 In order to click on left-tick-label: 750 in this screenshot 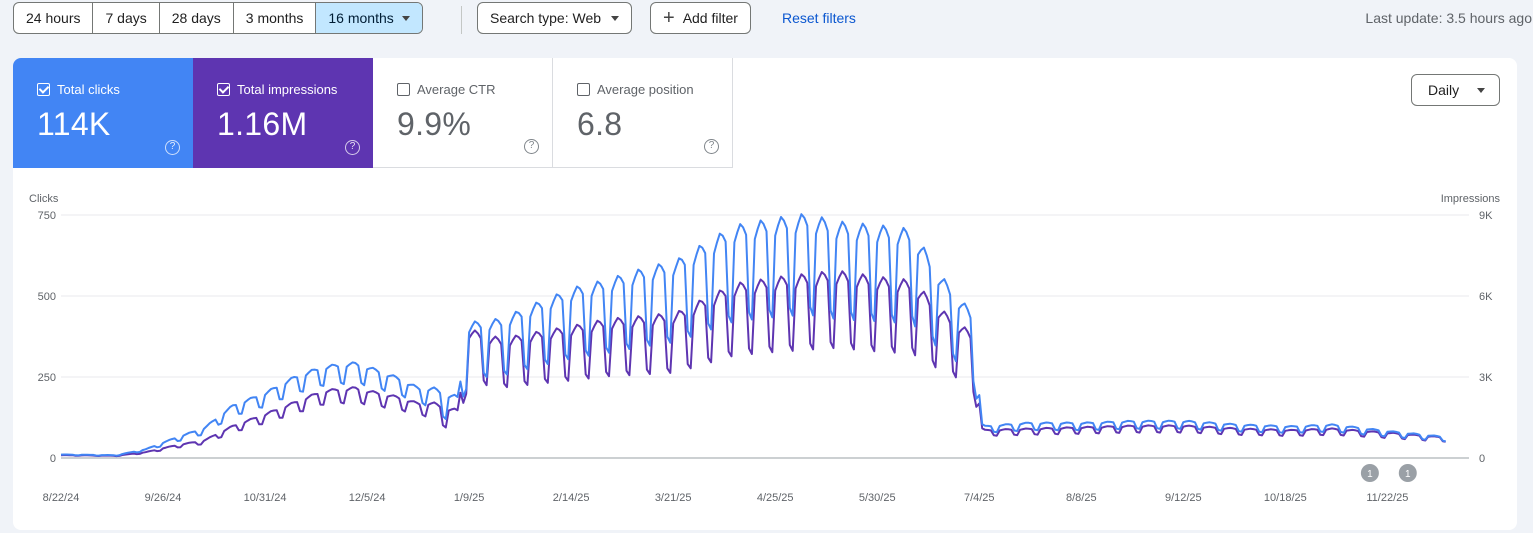, I will do `click(47, 216)`.